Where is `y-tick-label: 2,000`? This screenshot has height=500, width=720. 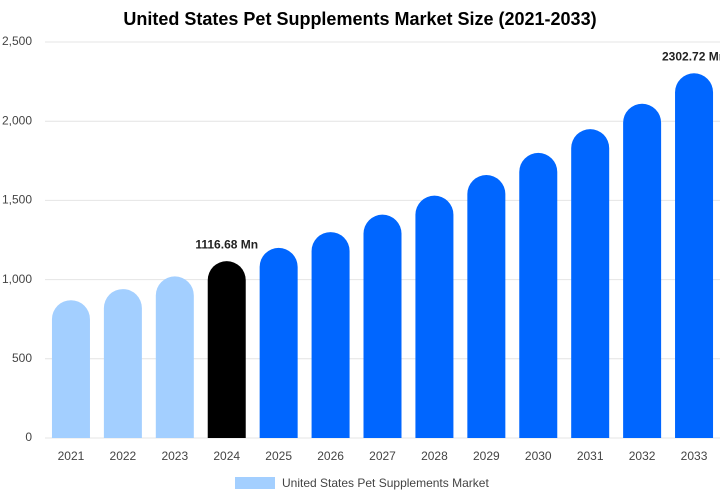
y-tick-label: 2,000 is located at coordinates (17, 120).